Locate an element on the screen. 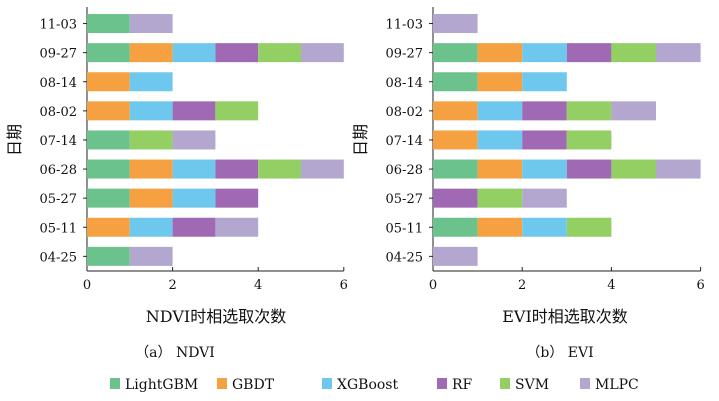 The height and width of the screenshot is (401, 719). legend-swatch-gbdt is located at coordinates (222, 383).